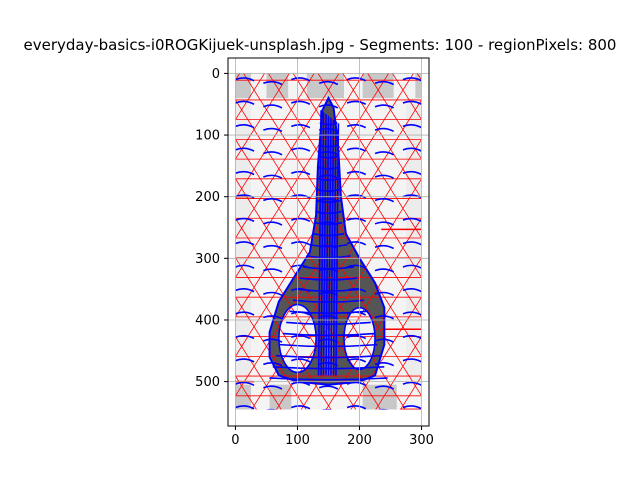 The width and height of the screenshot is (640, 480). Describe the element at coordinates (297, 440) in the screenshot. I see `x-tick-label: 100` at that location.